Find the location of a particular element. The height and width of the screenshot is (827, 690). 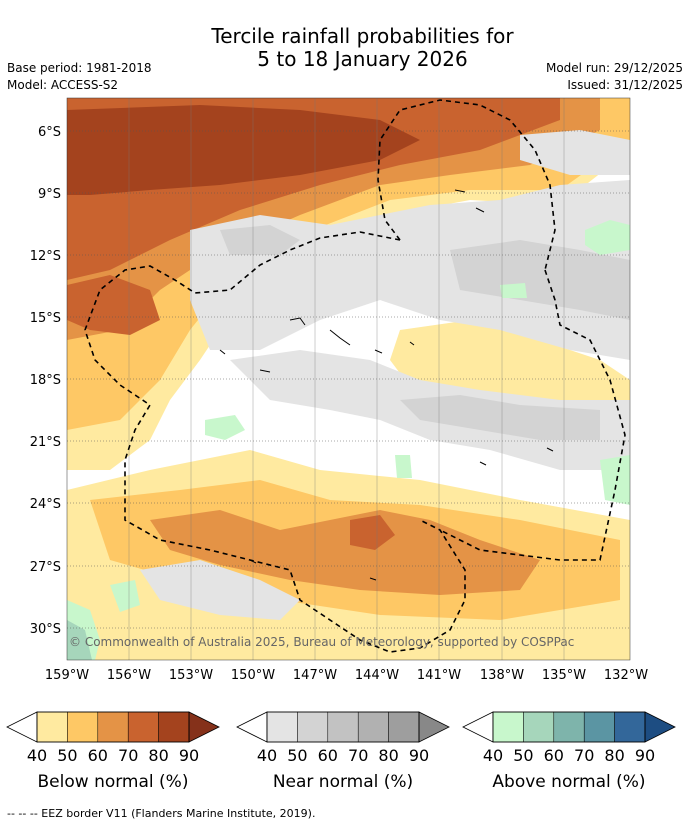

above-40-south-region is located at coordinates (125, 596).